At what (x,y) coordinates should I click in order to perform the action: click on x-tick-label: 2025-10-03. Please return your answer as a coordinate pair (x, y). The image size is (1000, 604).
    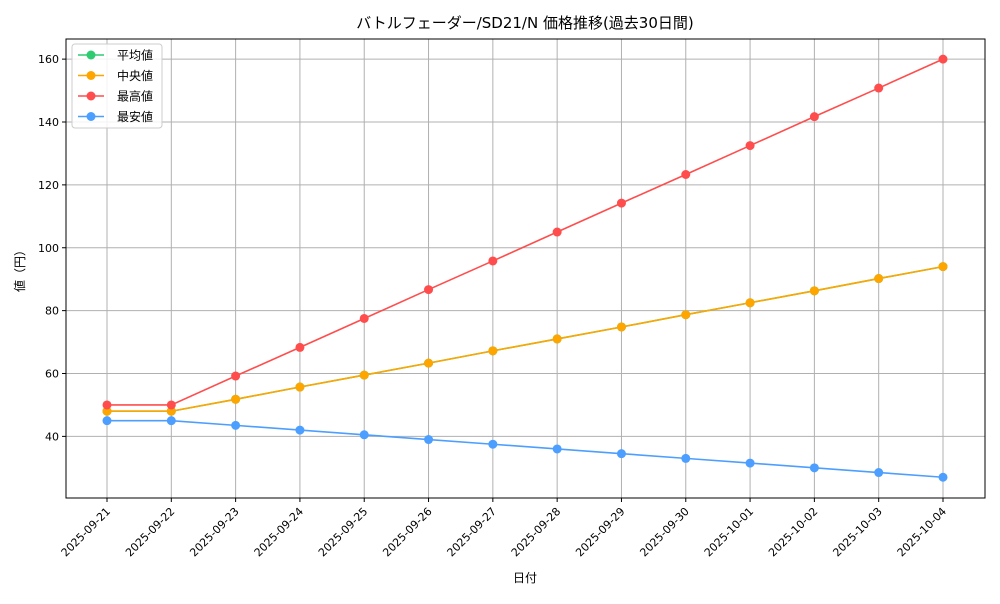
    Looking at the image, I should click on (857, 532).